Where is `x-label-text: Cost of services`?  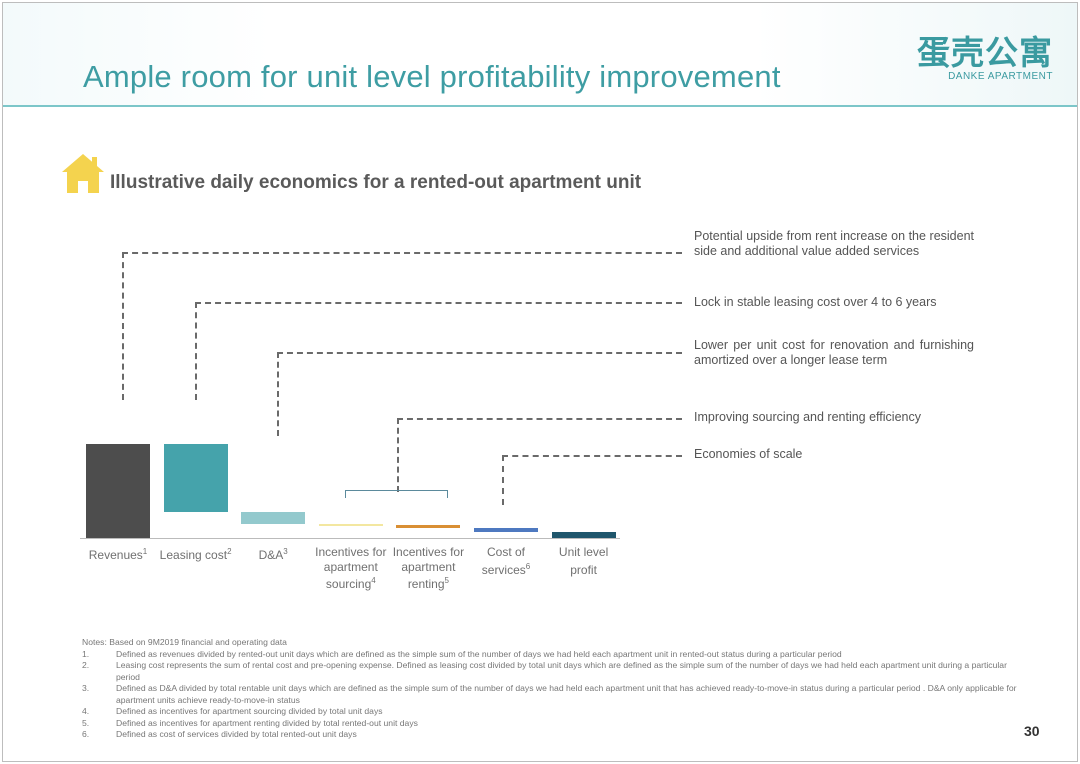
x-label-text: Cost of services is located at coordinates (503, 561).